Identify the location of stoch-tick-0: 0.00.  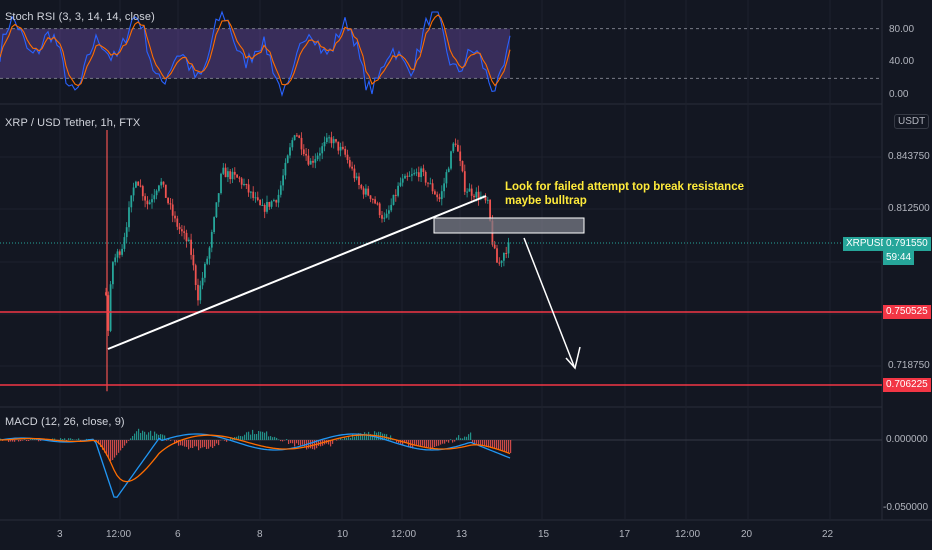
(899, 94).